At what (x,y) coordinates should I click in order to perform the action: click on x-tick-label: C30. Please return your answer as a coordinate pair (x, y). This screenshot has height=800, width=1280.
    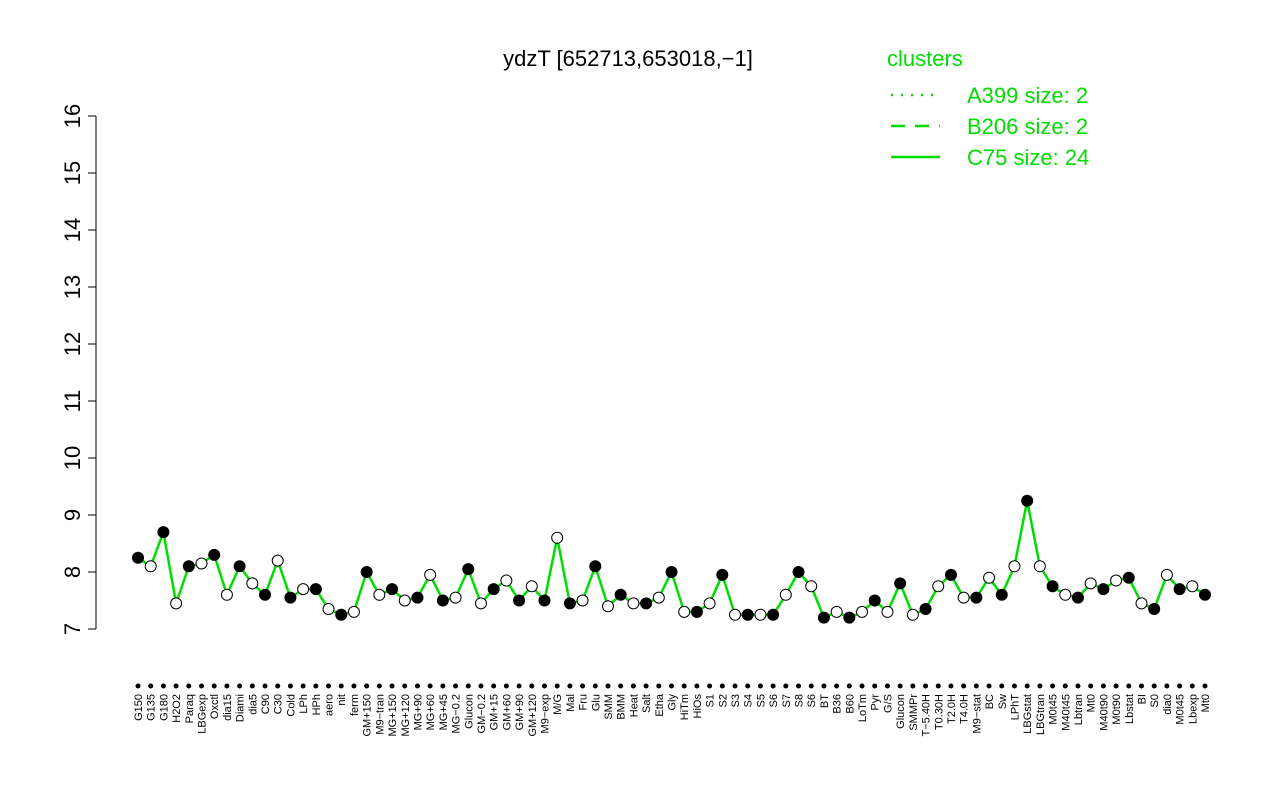
    Looking at the image, I should click on (279, 704).